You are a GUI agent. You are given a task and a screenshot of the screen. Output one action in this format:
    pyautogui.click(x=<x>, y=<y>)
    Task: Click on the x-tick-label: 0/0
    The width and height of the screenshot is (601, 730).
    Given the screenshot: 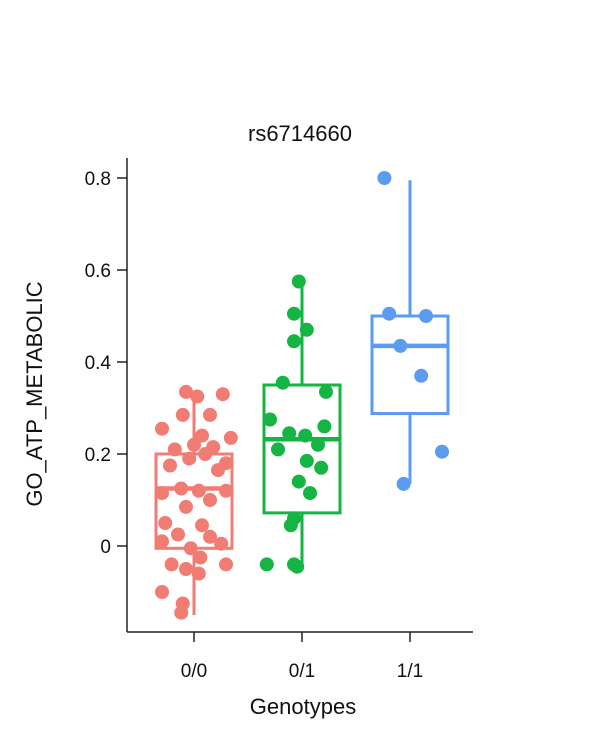 What is the action you would take?
    pyautogui.click(x=194, y=671)
    